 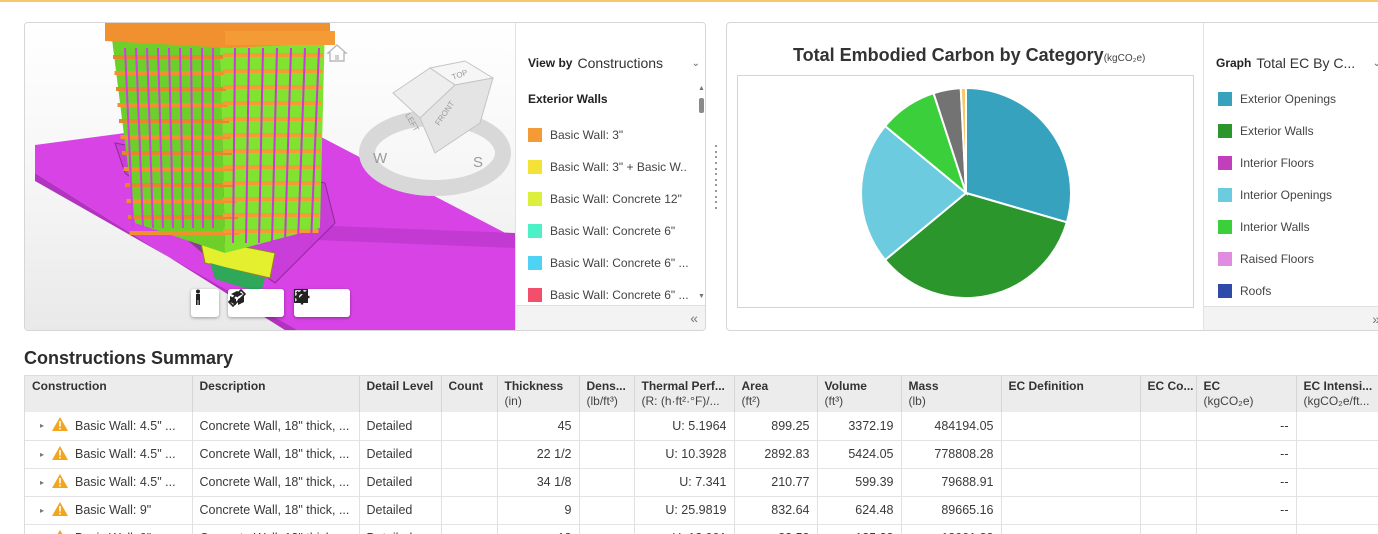 I want to click on cell-mass: 89665.16, so click(x=951, y=510).